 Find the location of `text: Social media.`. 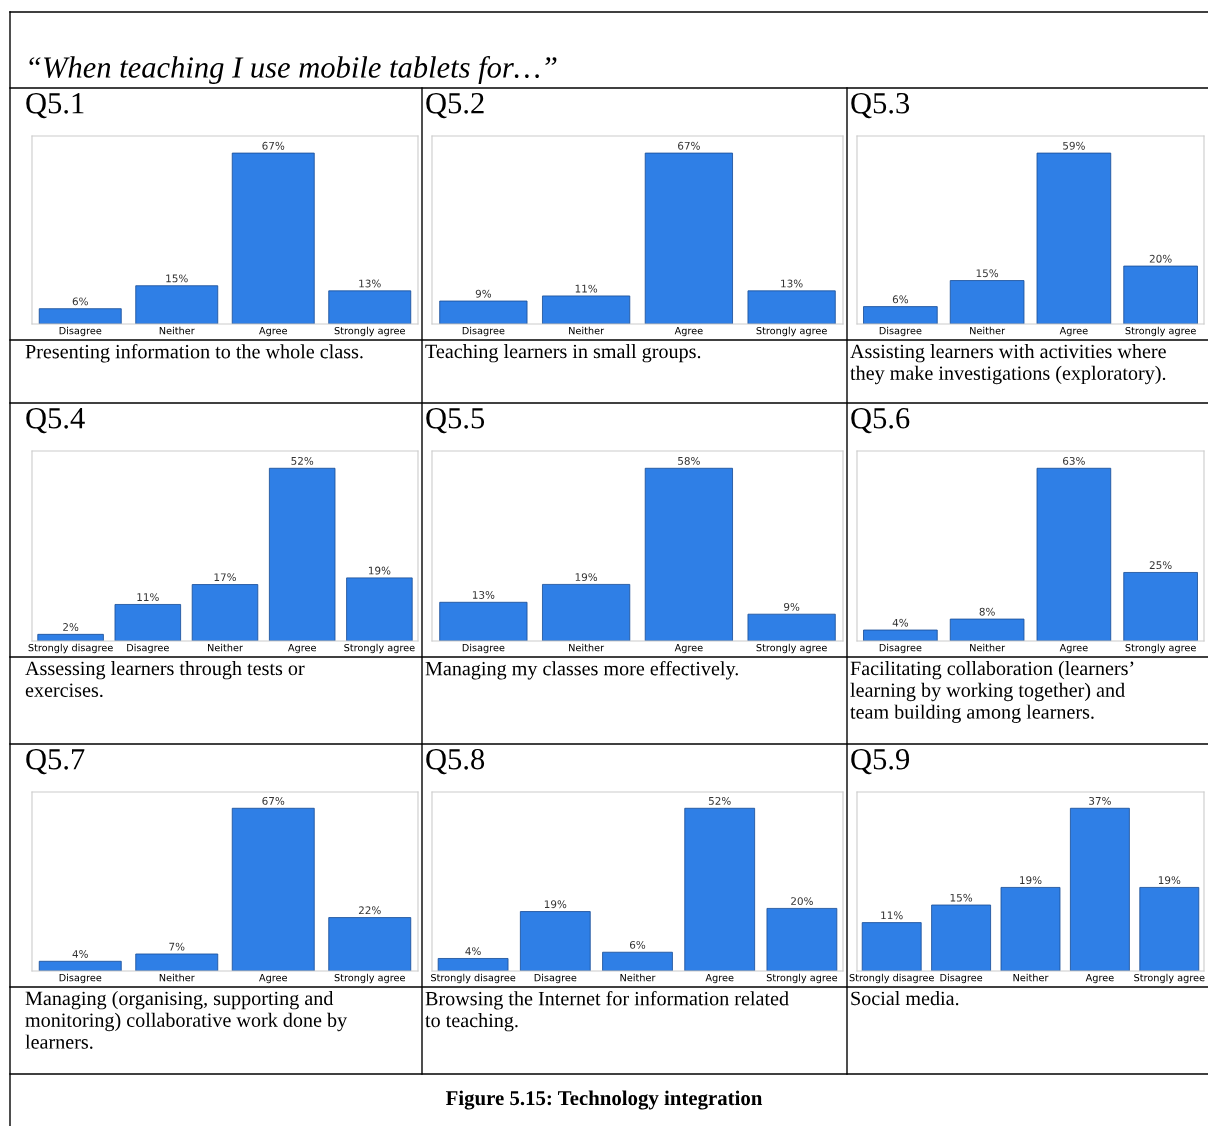

text: Social media. is located at coordinates (905, 998).